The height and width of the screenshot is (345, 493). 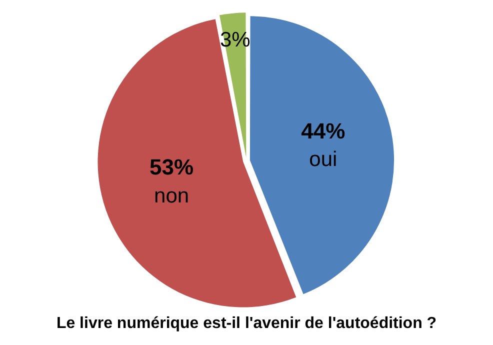 I want to click on data-label: 44%, so click(x=323, y=131).